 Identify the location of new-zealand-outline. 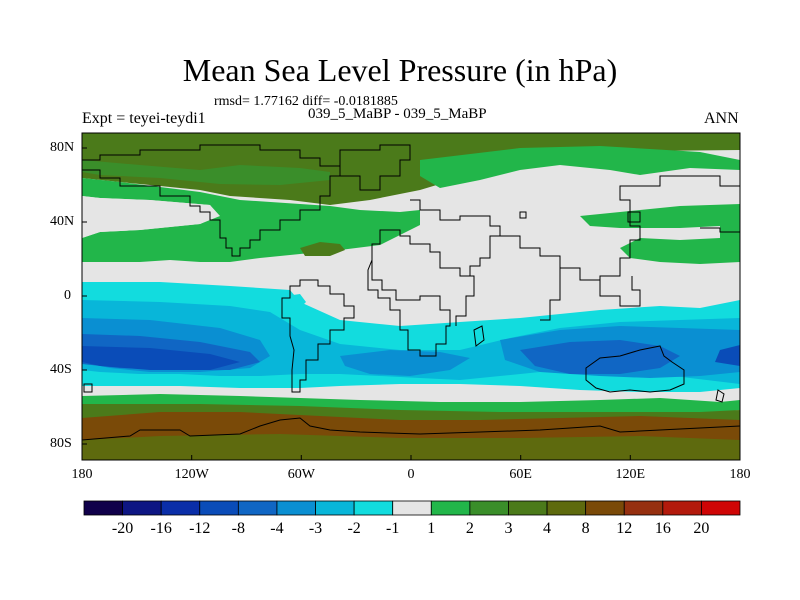
(720, 396).